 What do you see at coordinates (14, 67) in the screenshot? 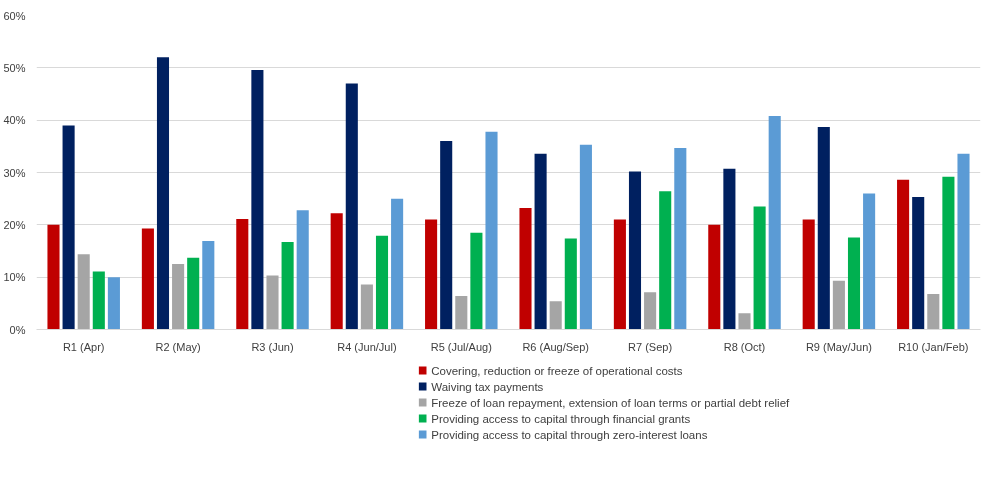
I see `y-tick-label: 50%` at bounding box center [14, 67].